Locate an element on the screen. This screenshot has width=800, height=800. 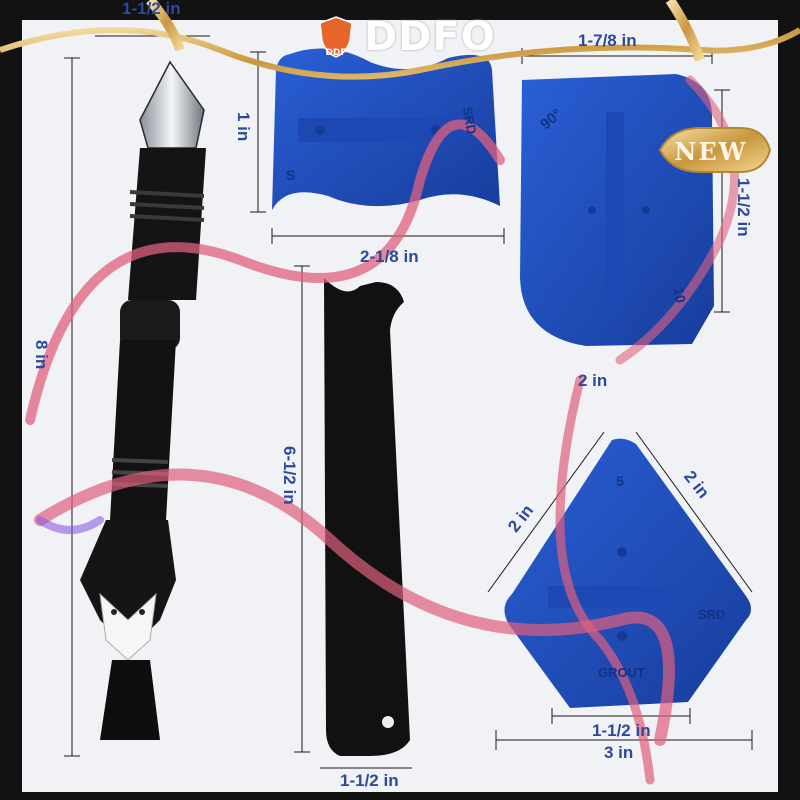
triangle-srd-mark: SRD is located at coordinates (712, 614).